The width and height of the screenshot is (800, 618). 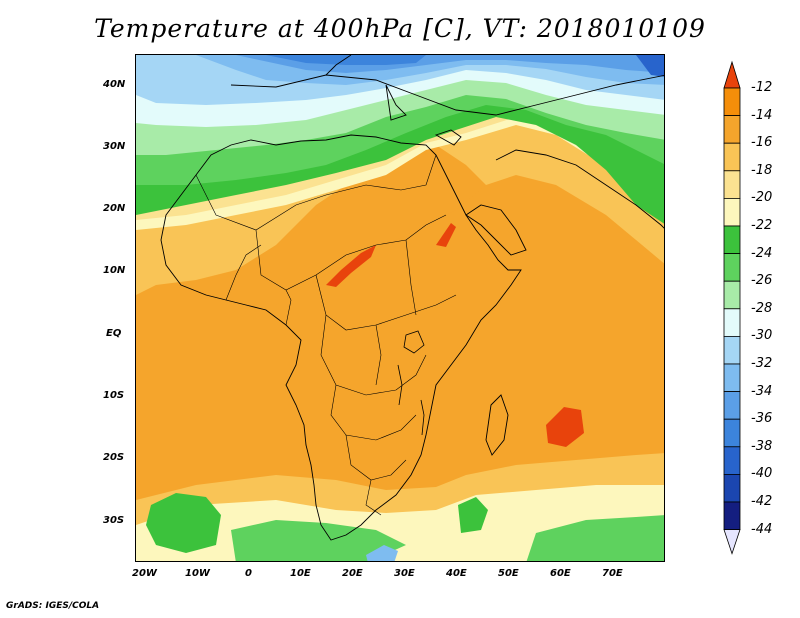 I want to click on colorbar-tick-label: -38, so click(x=762, y=446).